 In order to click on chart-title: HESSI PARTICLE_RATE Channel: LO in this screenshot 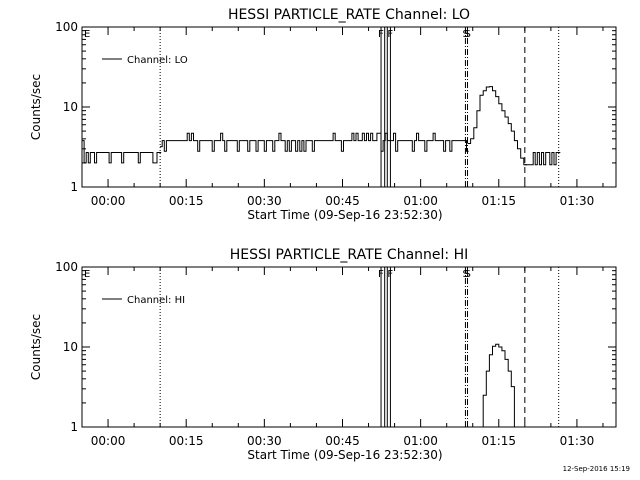, I will do `click(349, 15)`.